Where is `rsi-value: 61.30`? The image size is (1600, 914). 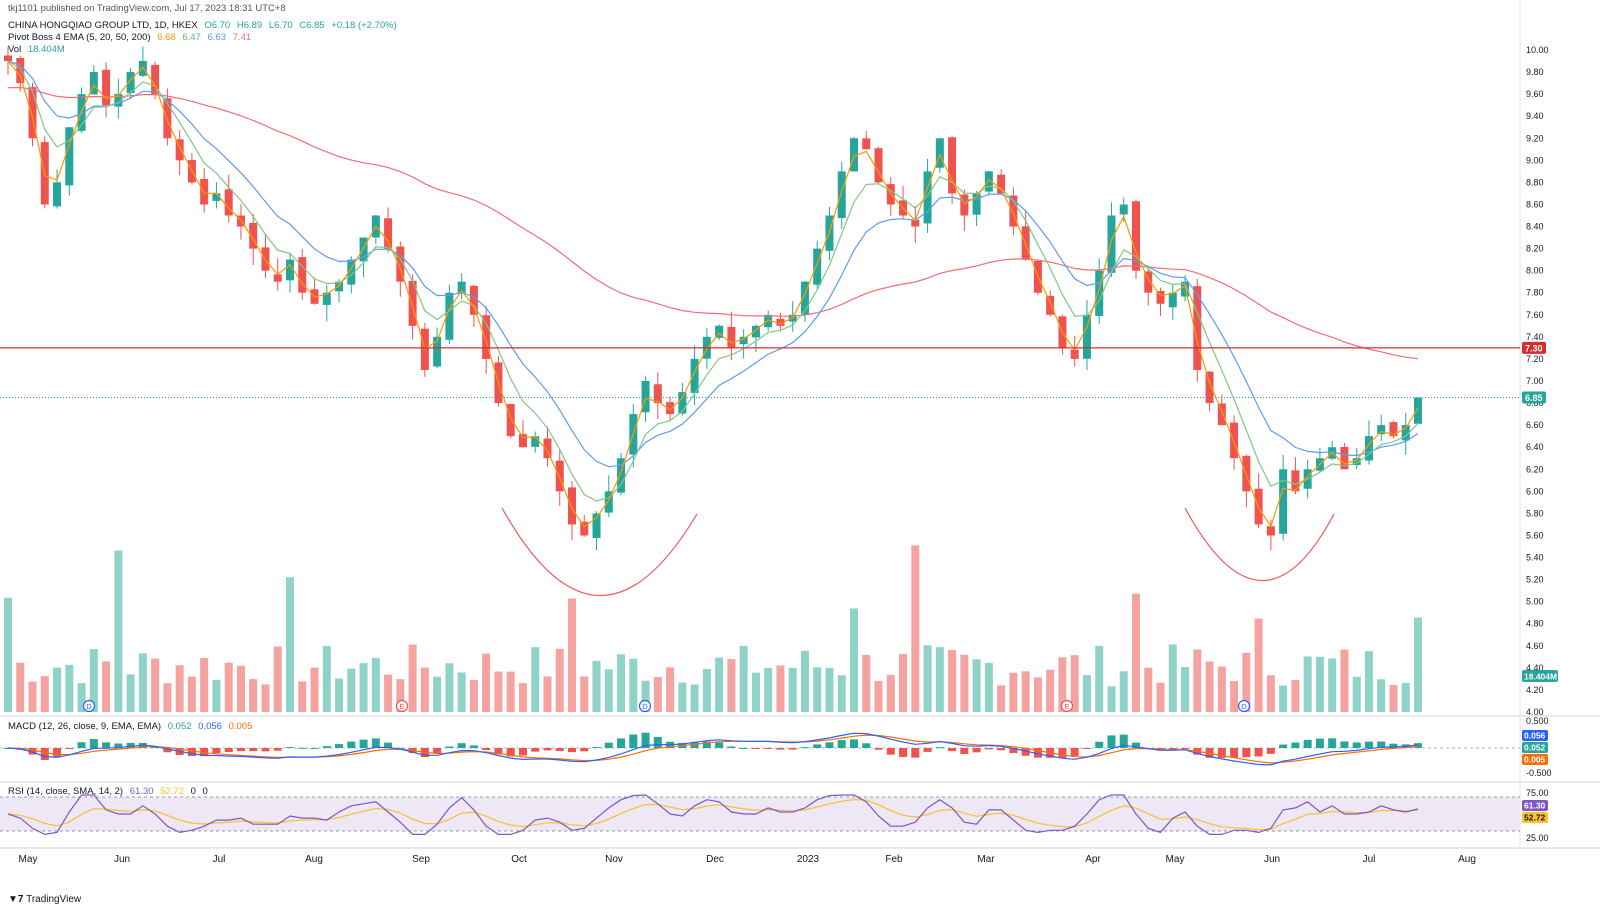
rsi-value: 61.30 is located at coordinates (141, 791).